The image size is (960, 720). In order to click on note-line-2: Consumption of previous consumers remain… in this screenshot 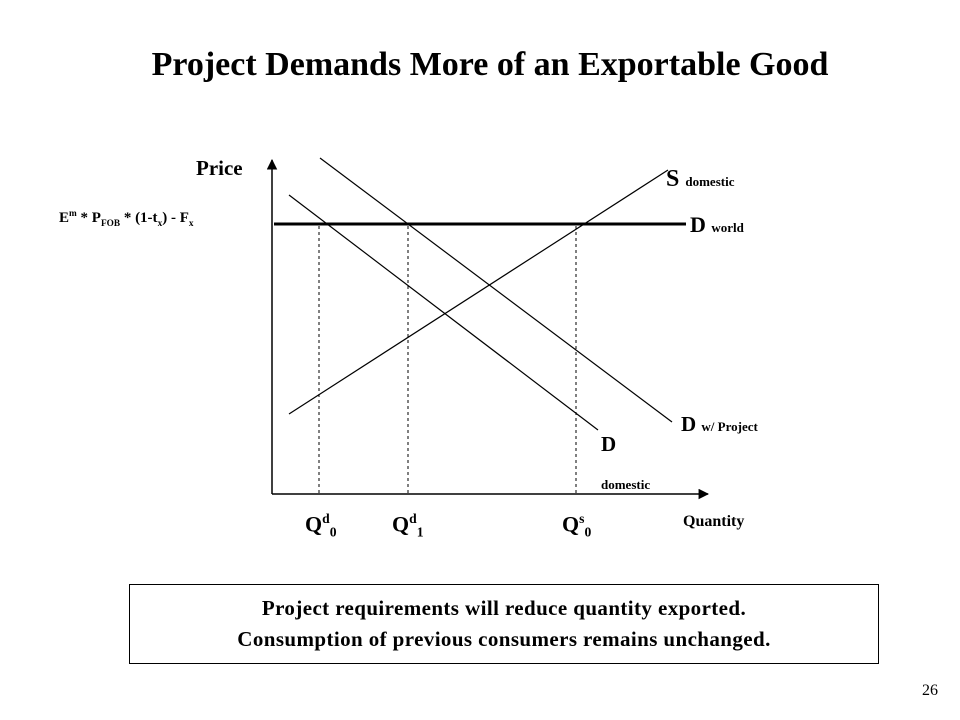, I will do `click(504, 639)`.